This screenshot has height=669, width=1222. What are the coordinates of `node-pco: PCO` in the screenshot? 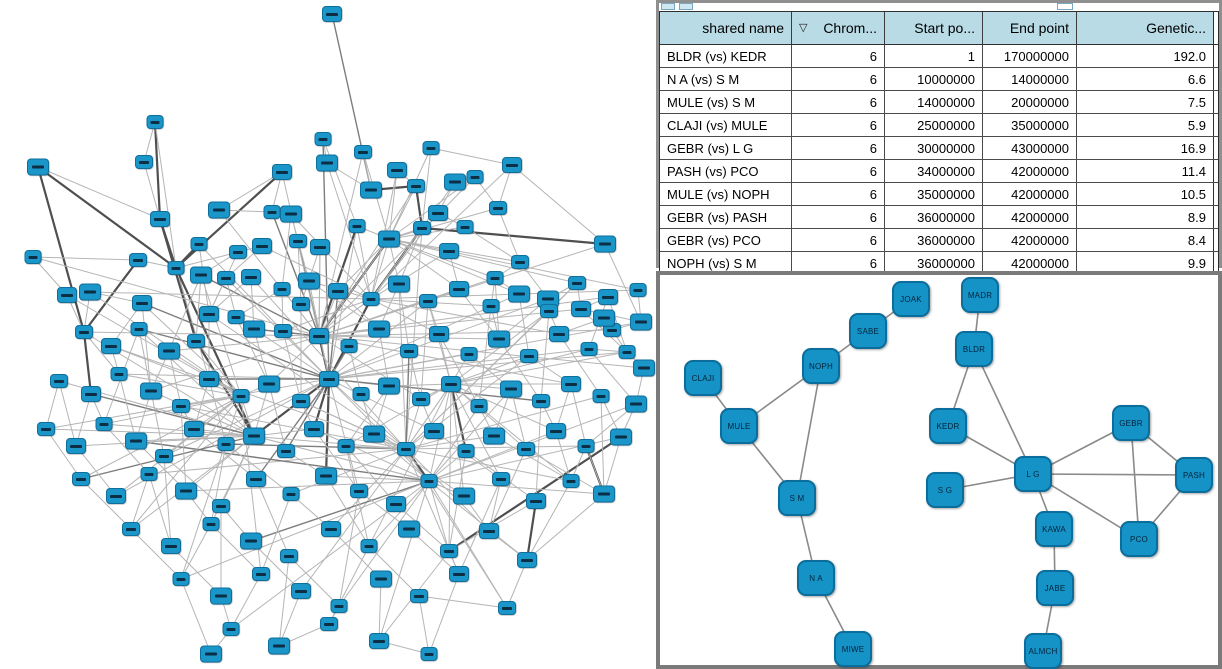 It's located at (1139, 539).